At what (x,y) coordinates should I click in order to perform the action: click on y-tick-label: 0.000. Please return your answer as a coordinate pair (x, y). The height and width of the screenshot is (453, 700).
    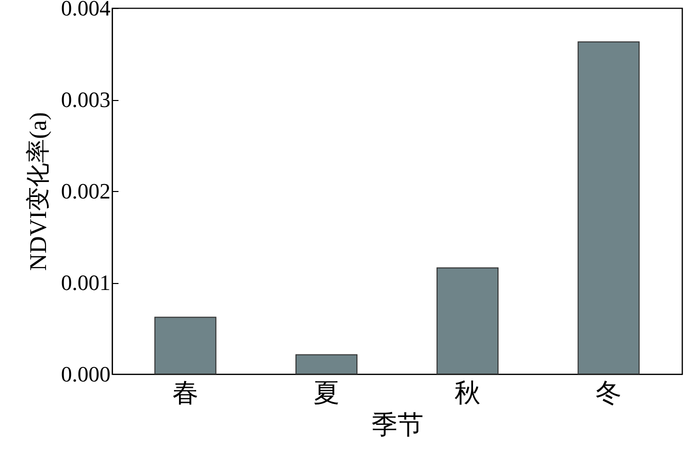
    Looking at the image, I should click on (85, 374).